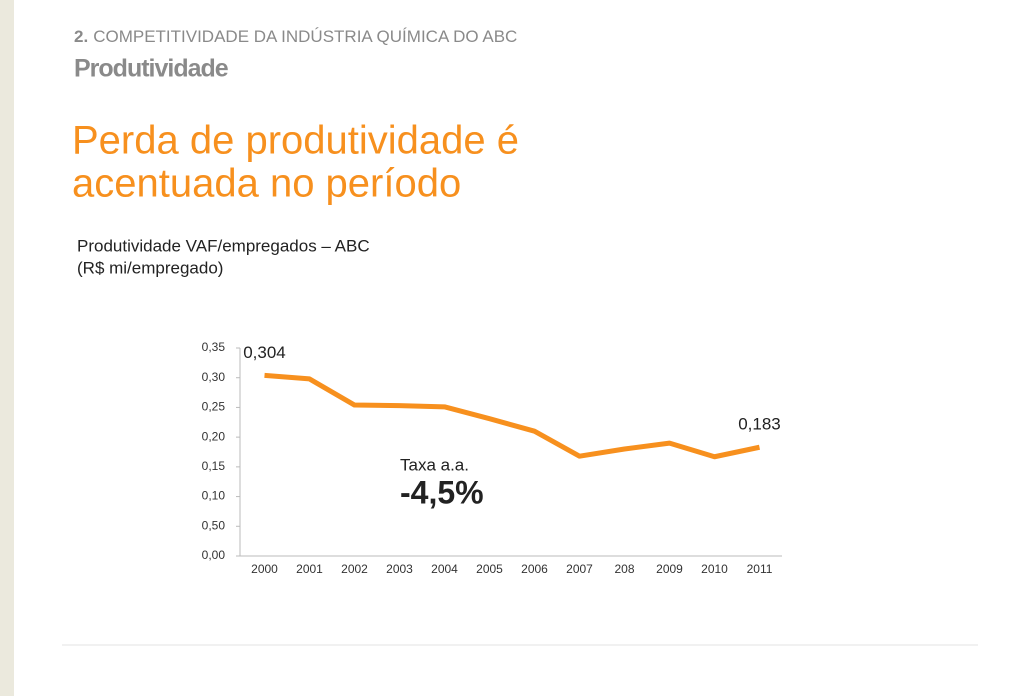 This screenshot has width=1023, height=696. Describe the element at coordinates (399, 569) in the screenshot. I see `x-tick-label: 2003` at that location.